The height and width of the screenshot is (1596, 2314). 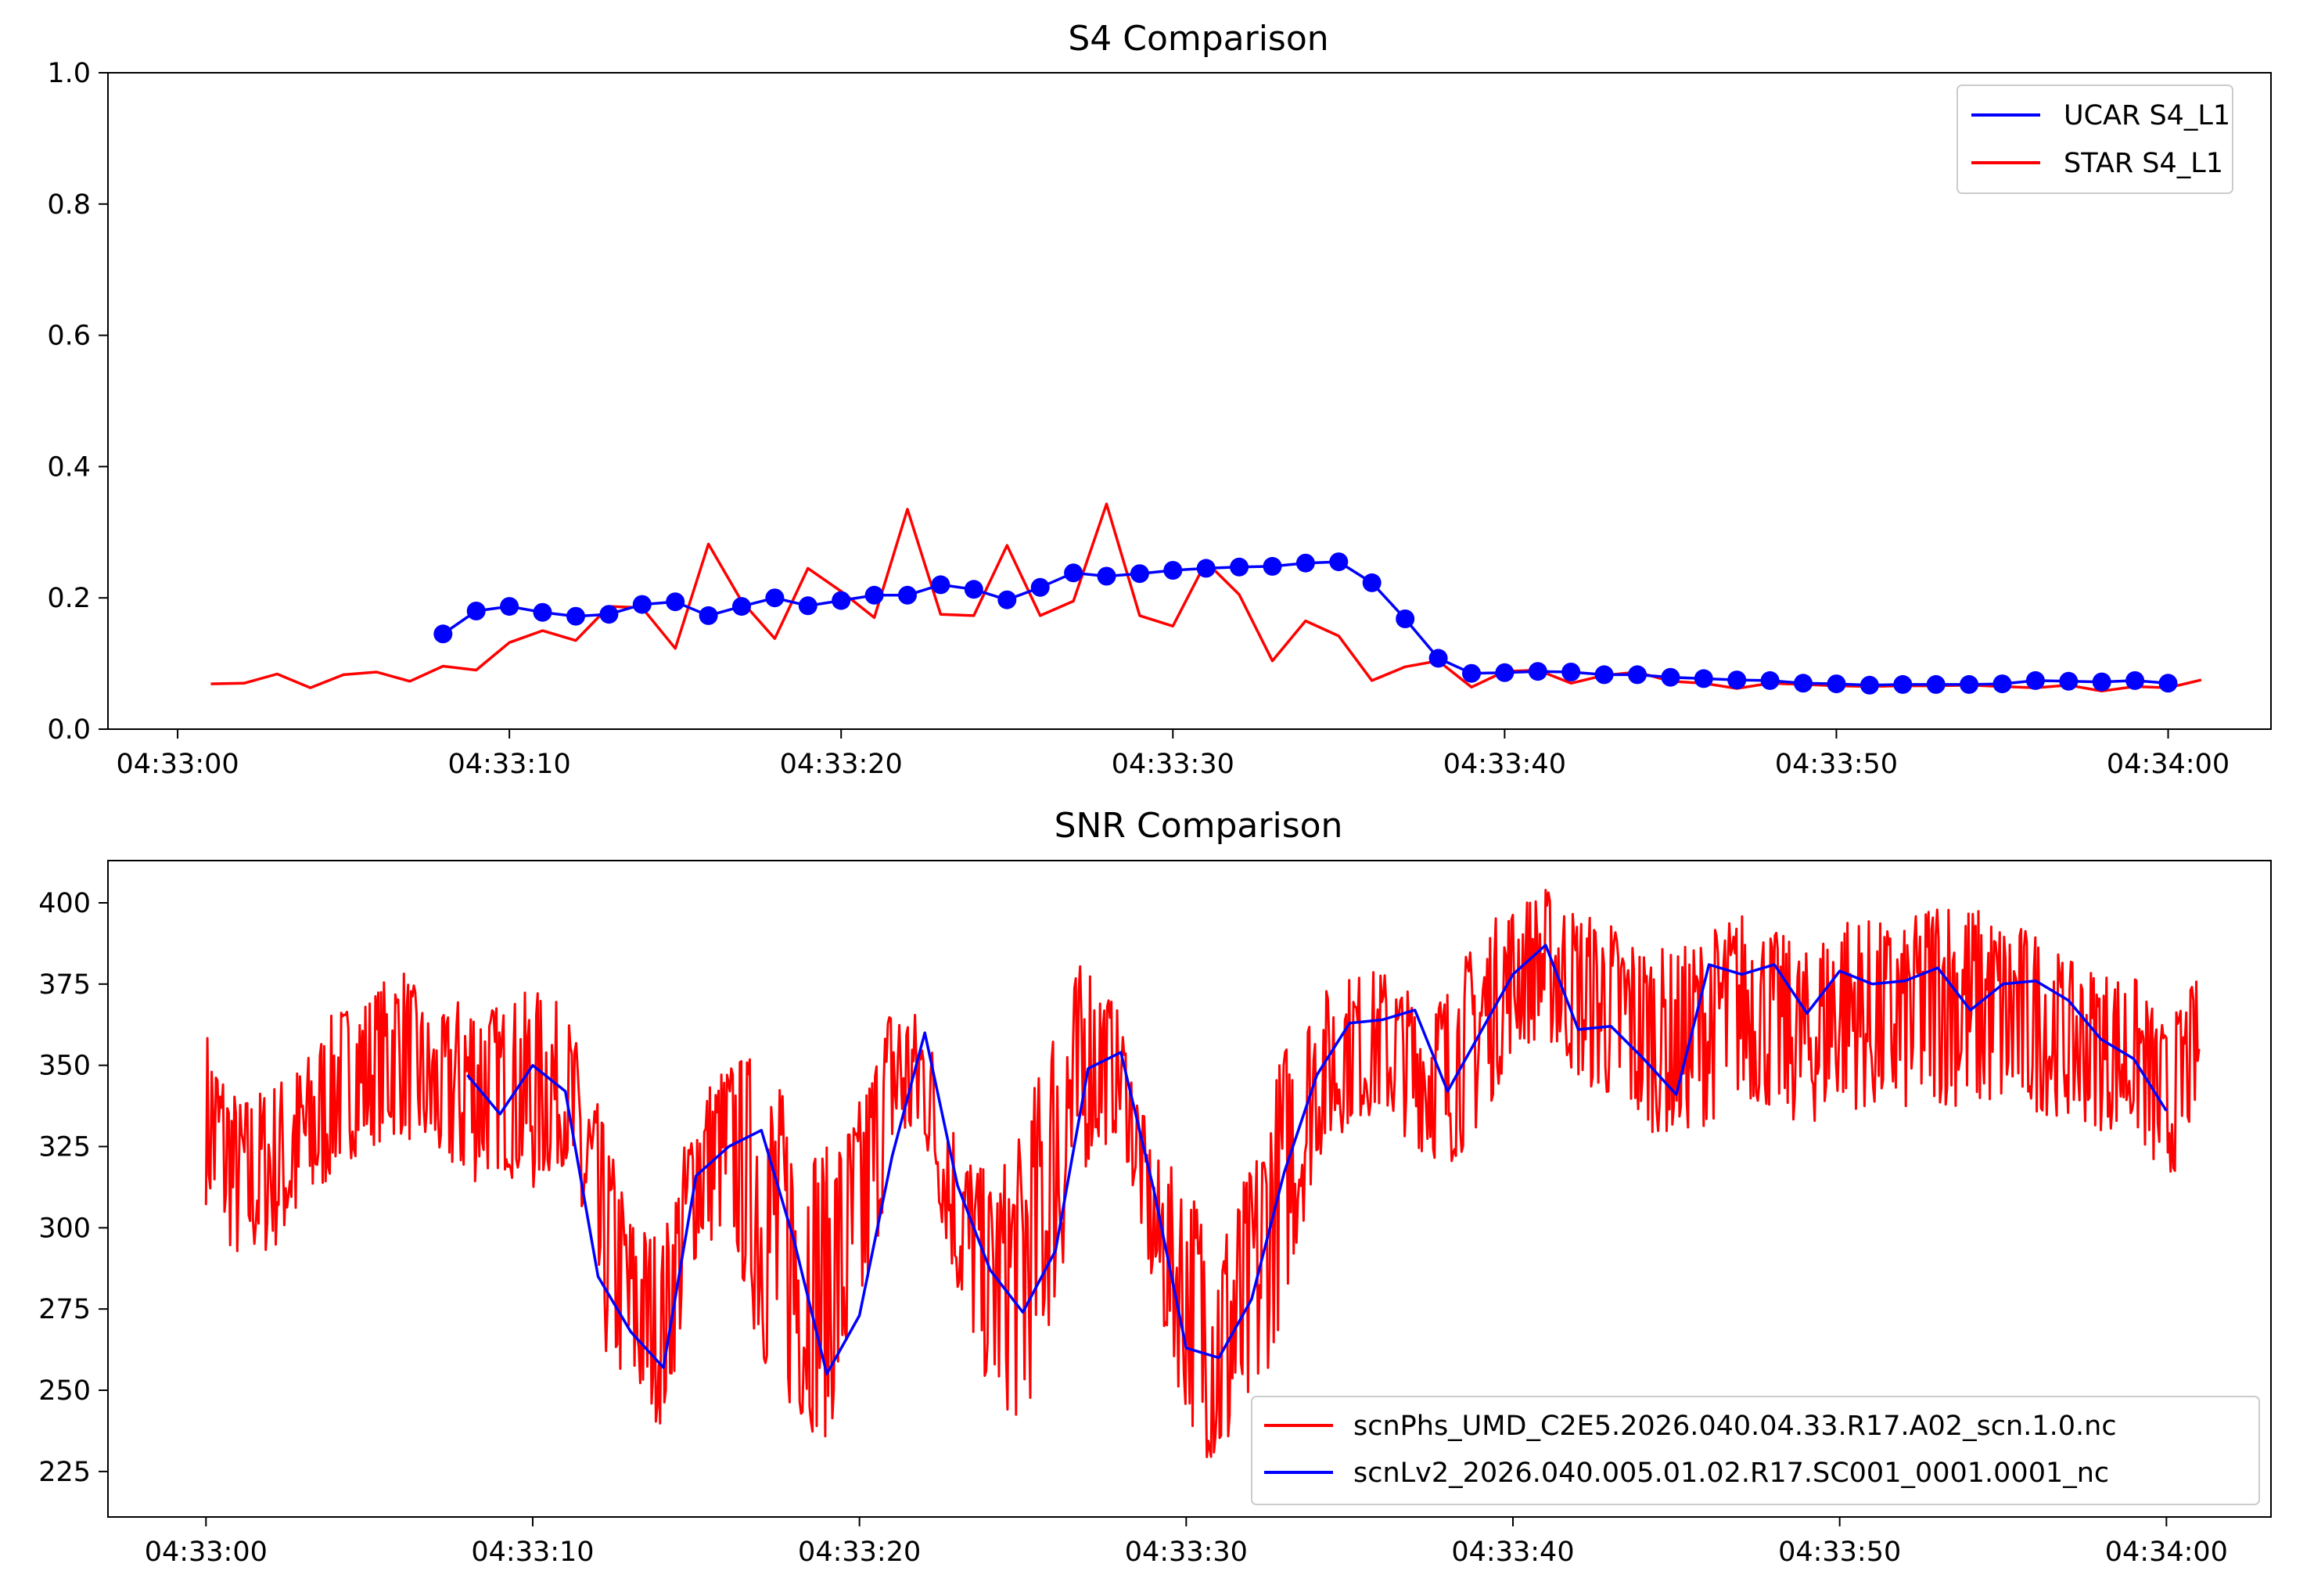 What do you see at coordinates (859, 1552) in the screenshot?
I see `snr-x-tick-label: 04:33:20` at bounding box center [859, 1552].